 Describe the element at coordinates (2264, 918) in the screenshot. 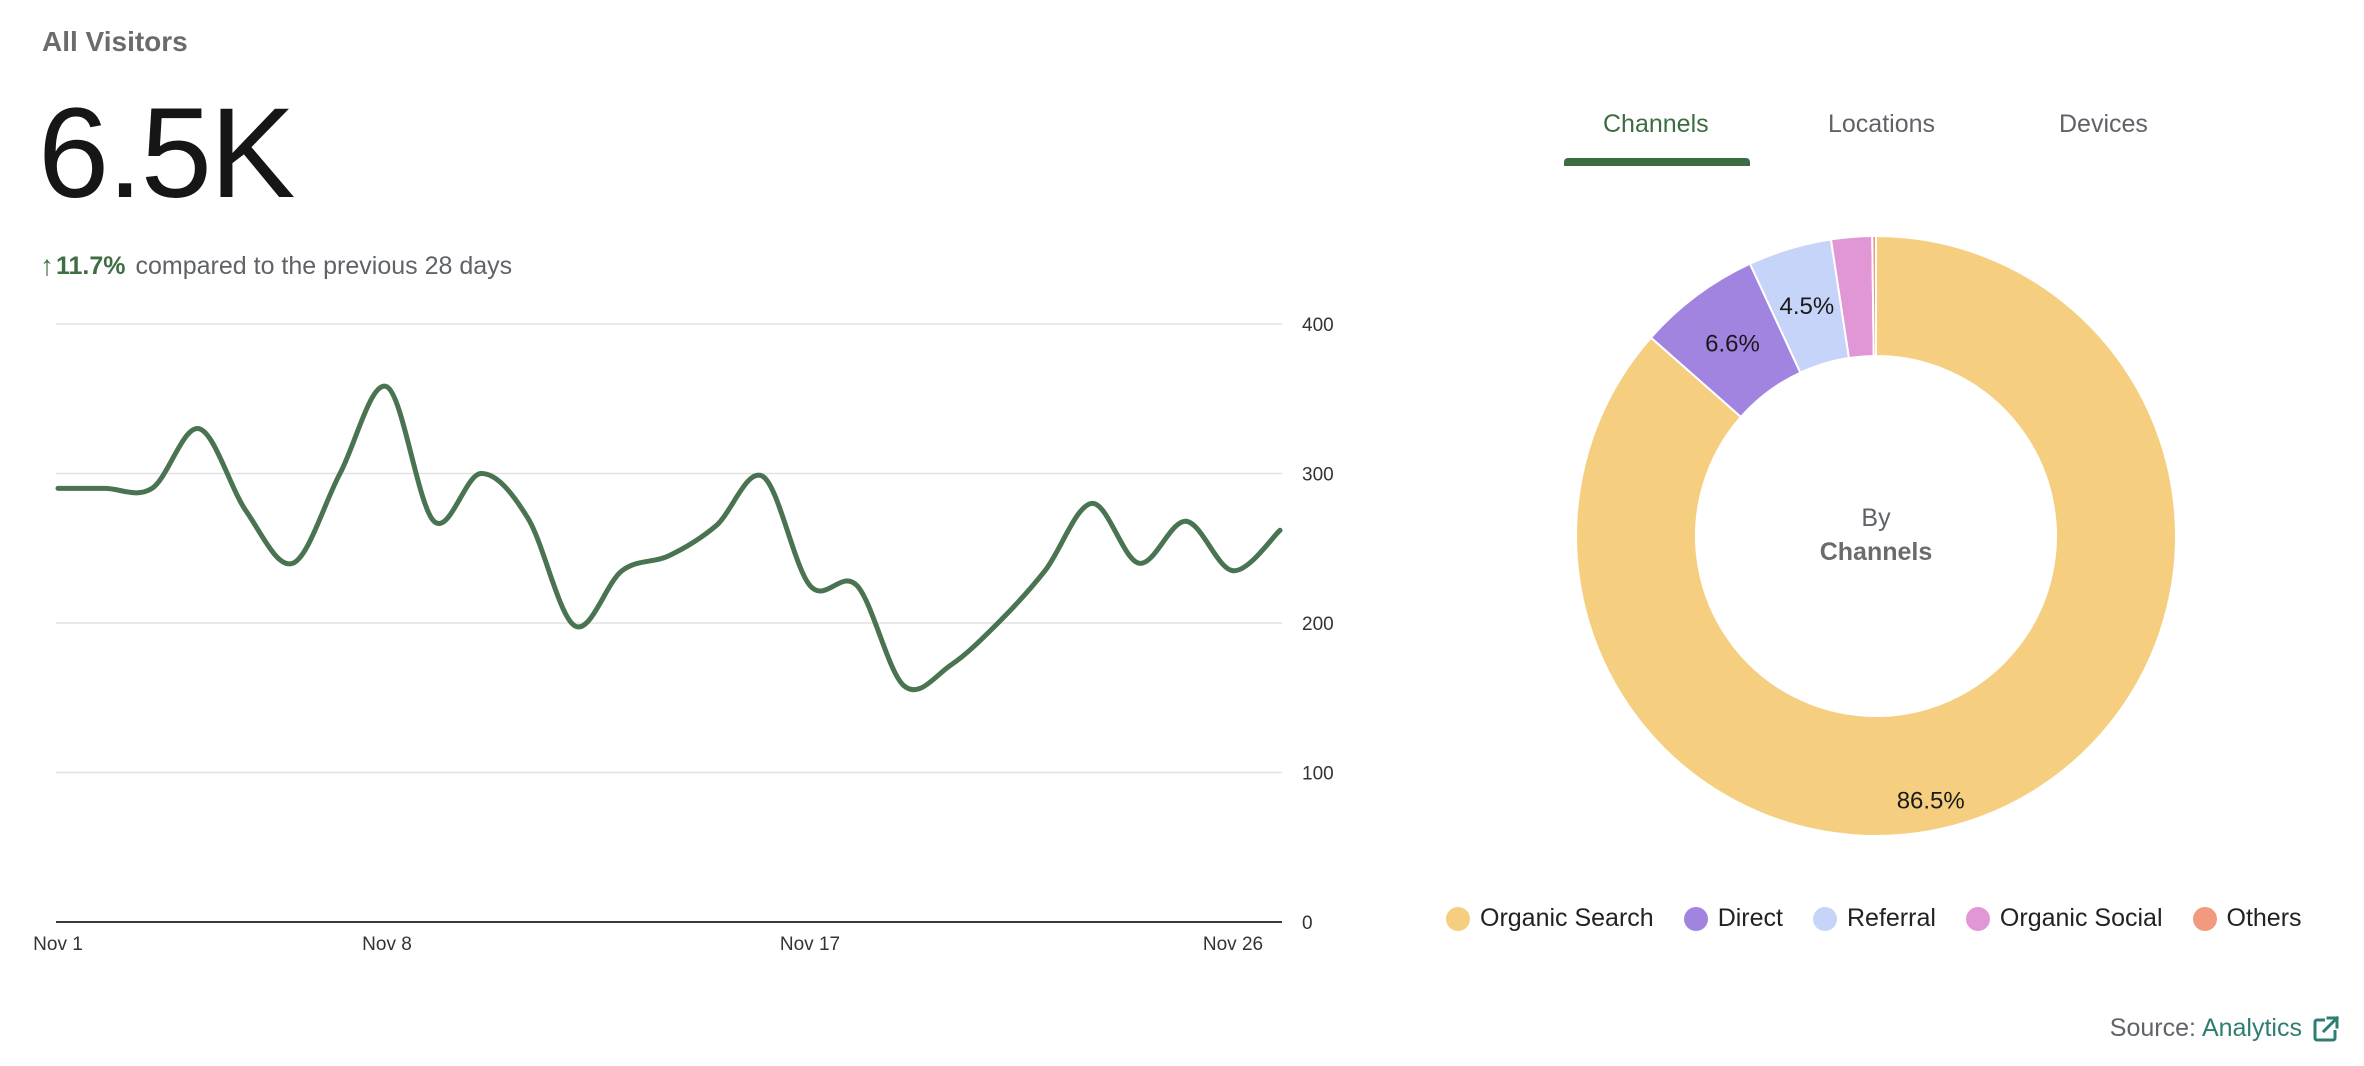

I see `legend-label: Others` at that location.